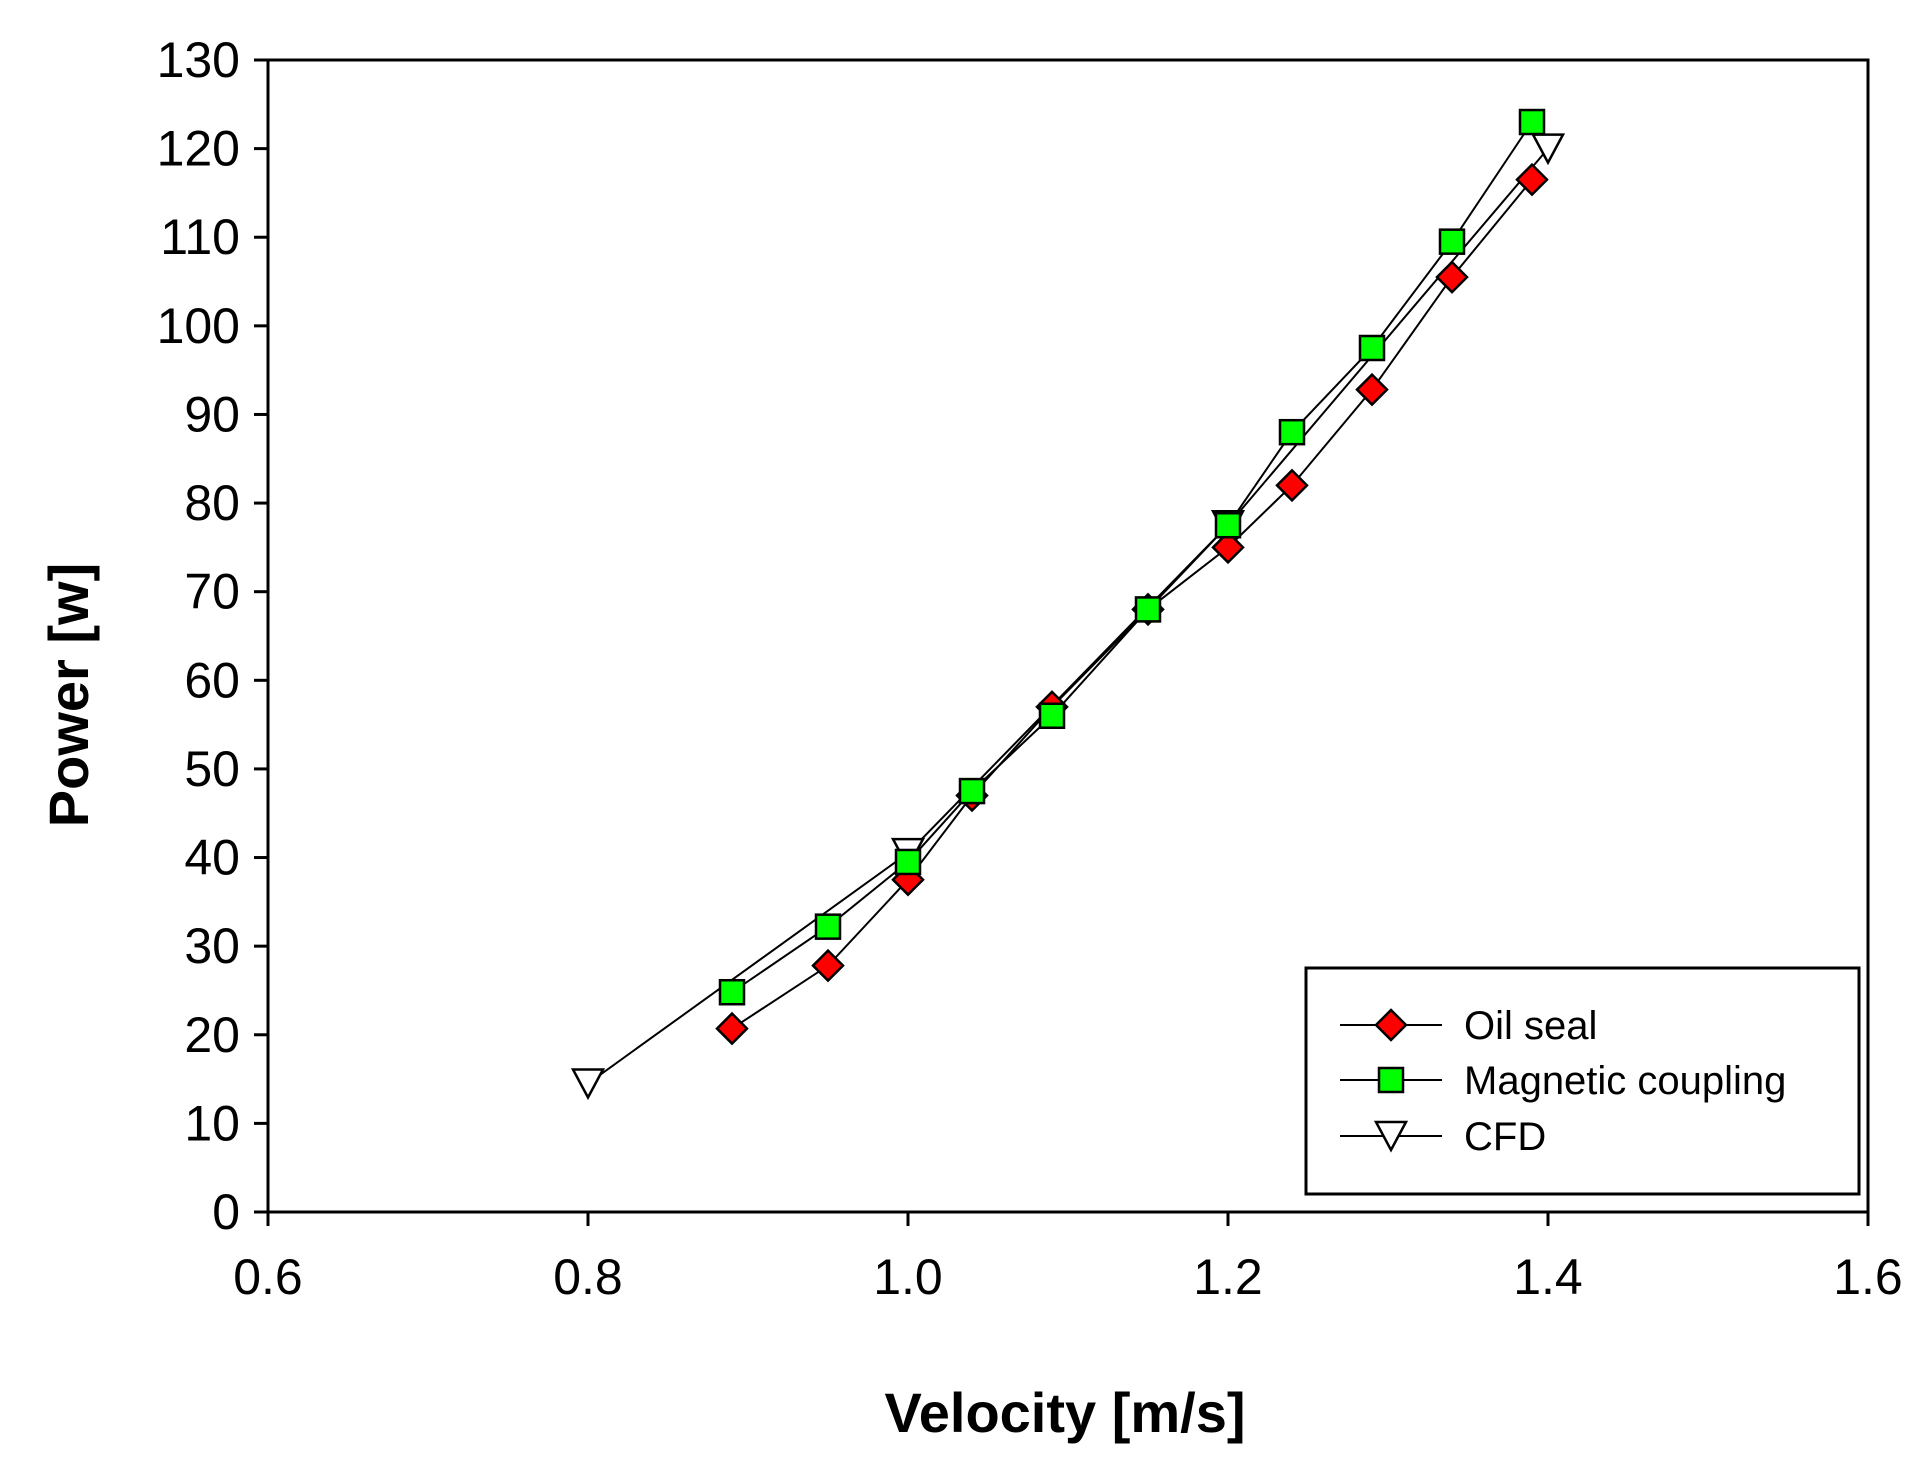 This screenshot has height=1468, width=1928. Describe the element at coordinates (226, 1212) in the screenshot. I see `y-tick-label: 0` at that location.